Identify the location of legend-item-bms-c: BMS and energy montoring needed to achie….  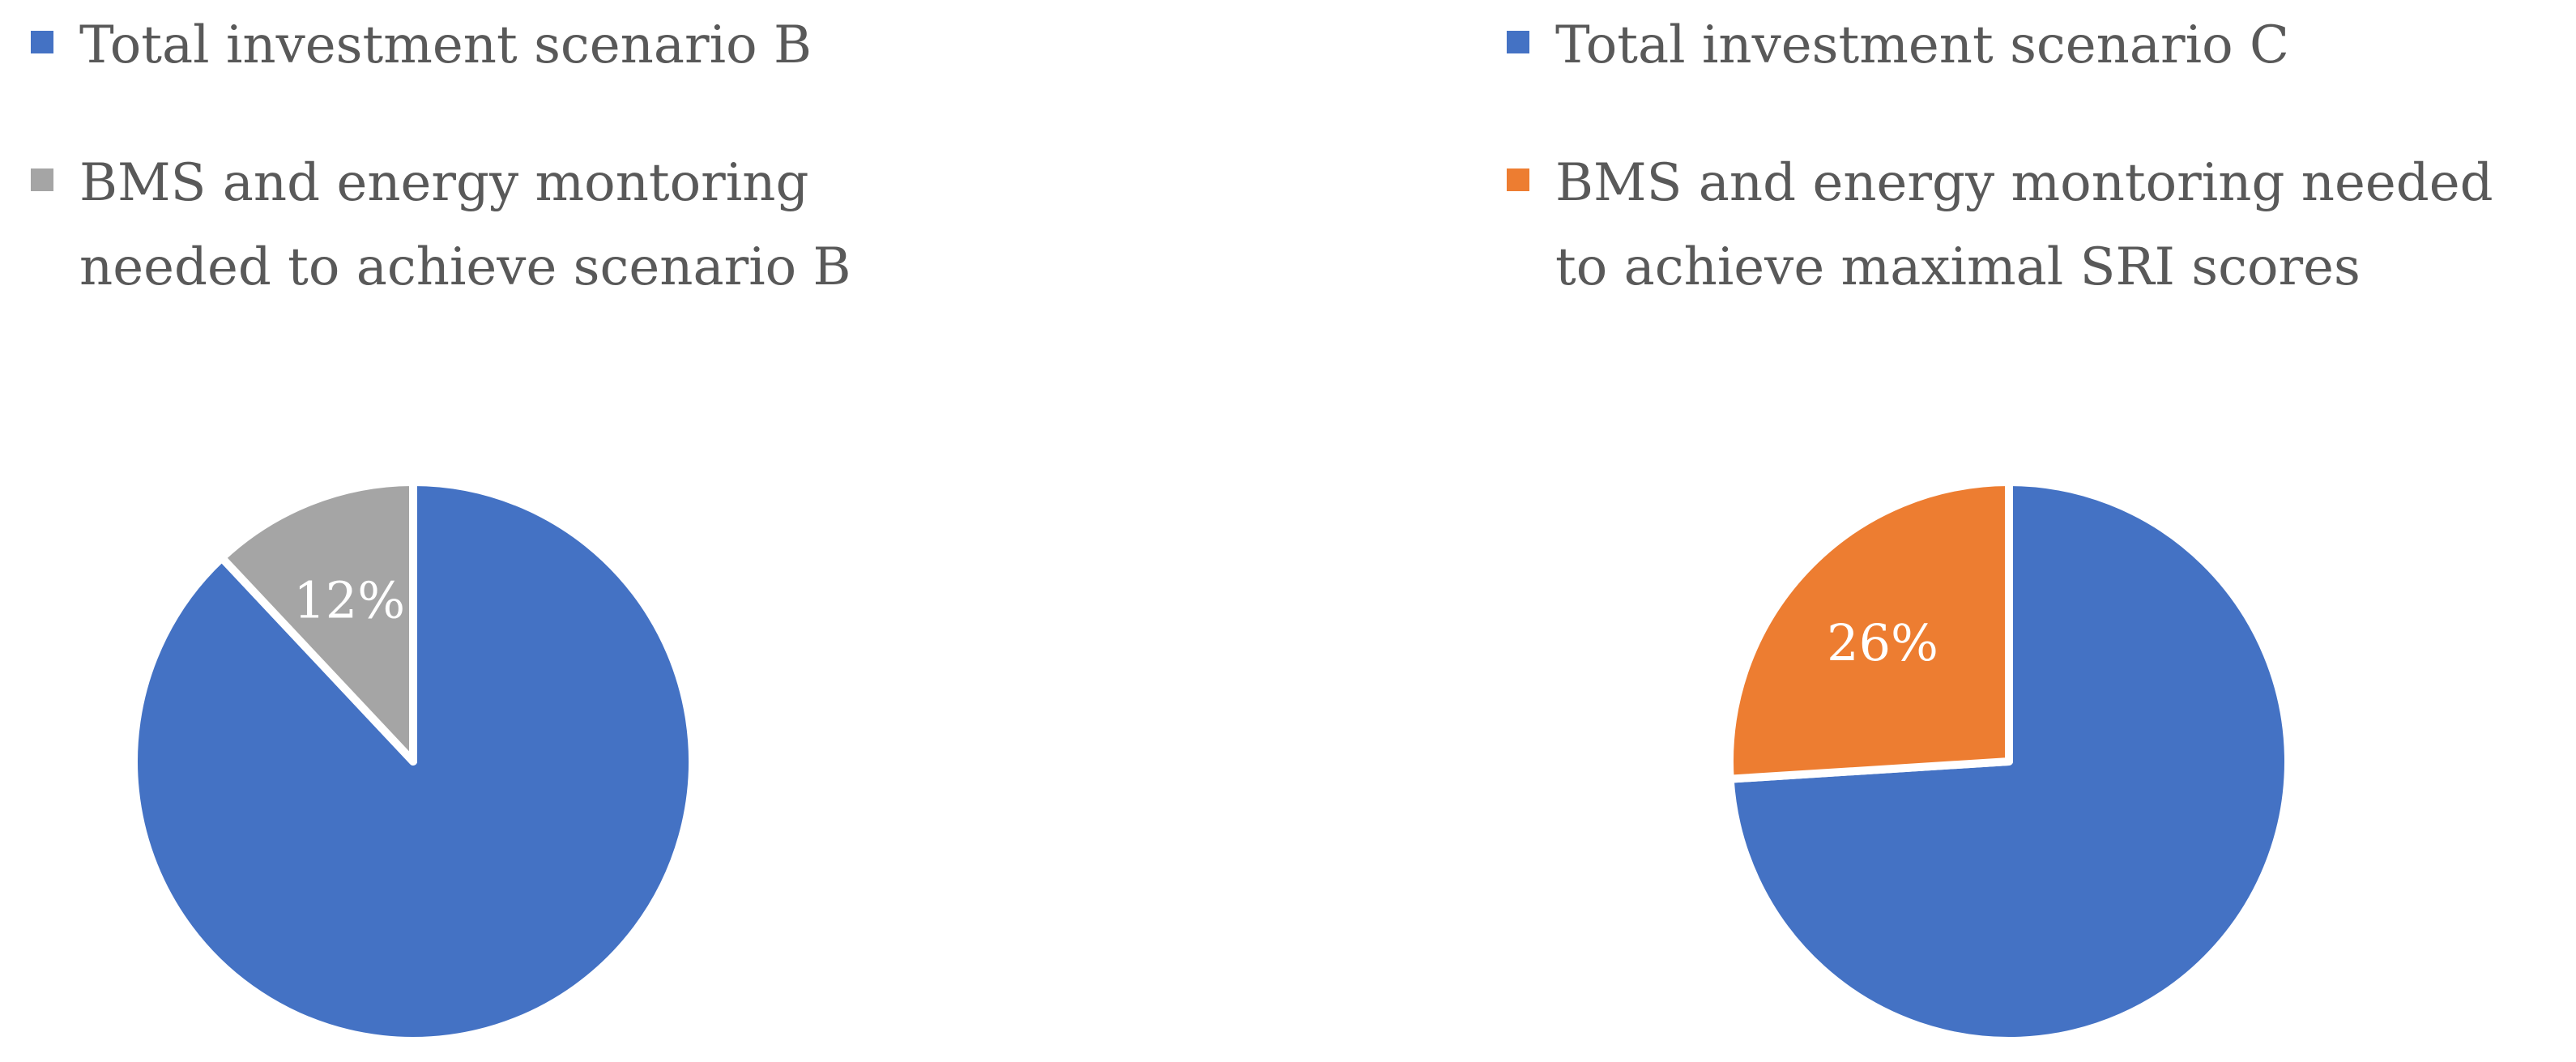
(2034, 225).